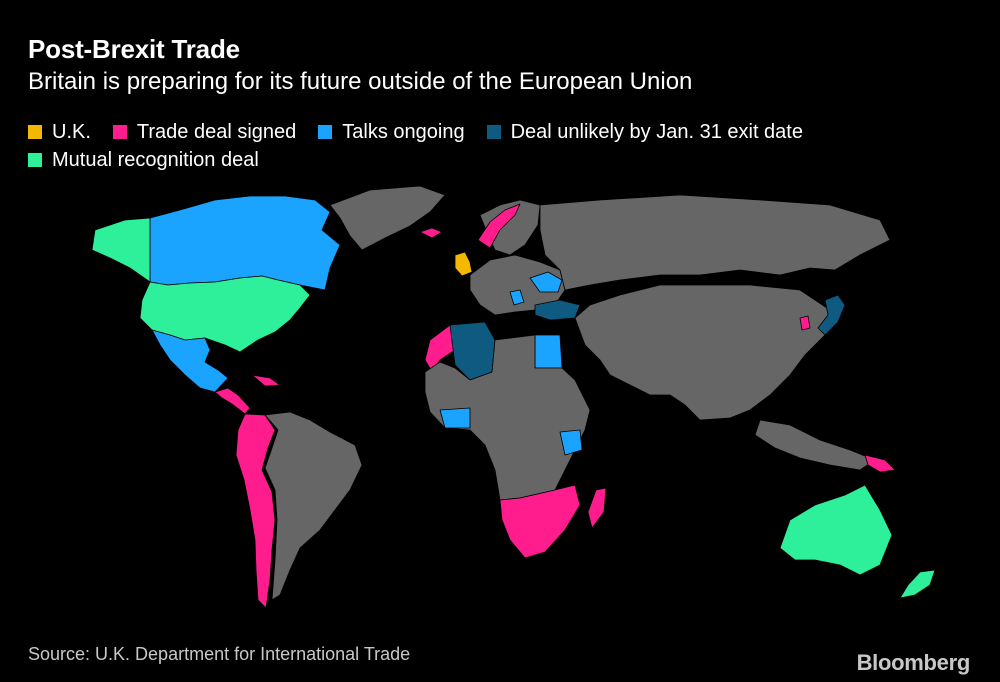 The height and width of the screenshot is (682, 1000). What do you see at coordinates (35, 132) in the screenshot?
I see `legend-swatch-uk` at bounding box center [35, 132].